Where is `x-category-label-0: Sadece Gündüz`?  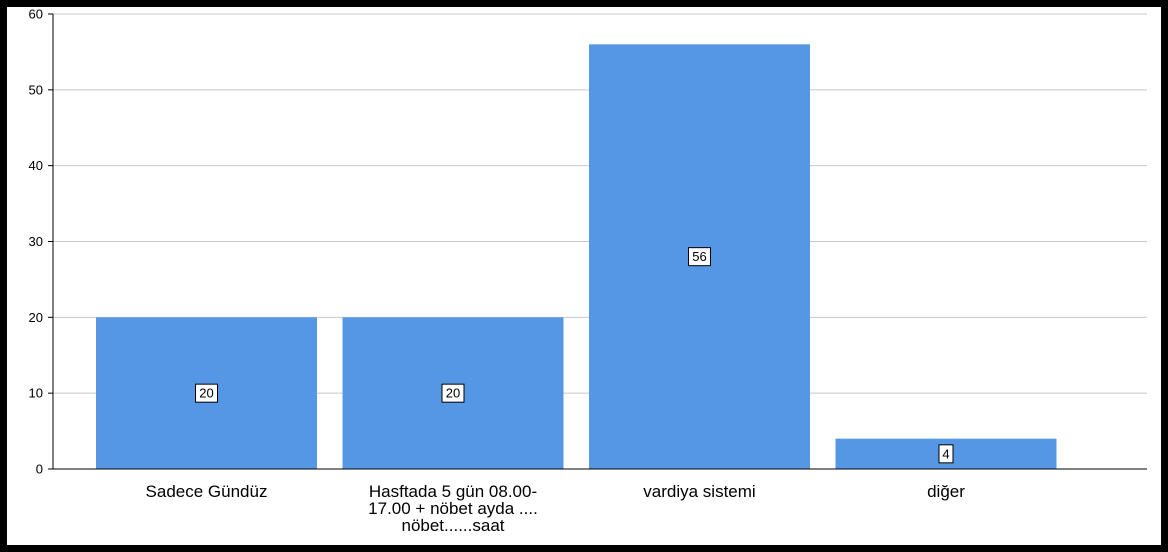 x-category-label-0: Sadece Gündüz is located at coordinates (207, 491).